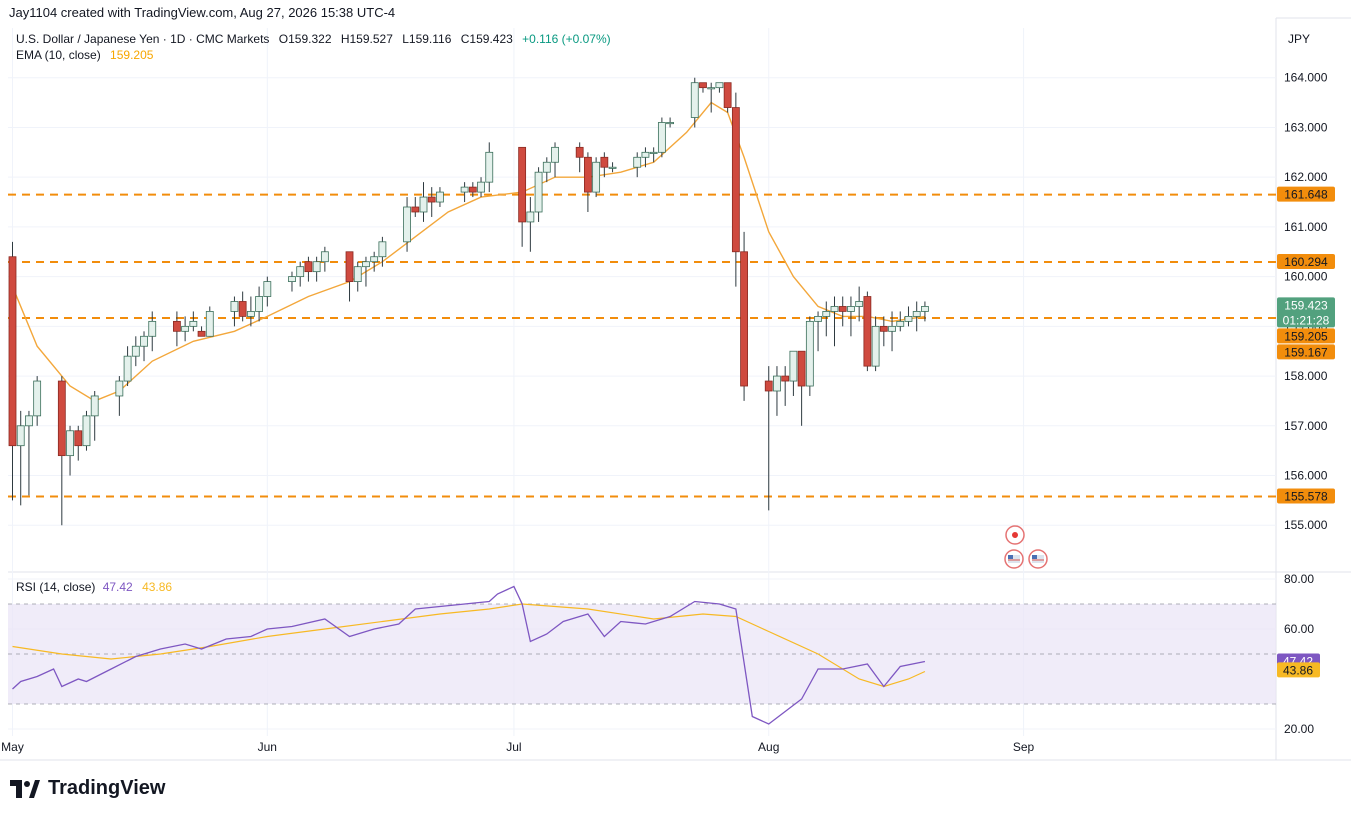  What do you see at coordinates (1298, 670) in the screenshot?
I see `rsi-price-tag-bg` at bounding box center [1298, 670].